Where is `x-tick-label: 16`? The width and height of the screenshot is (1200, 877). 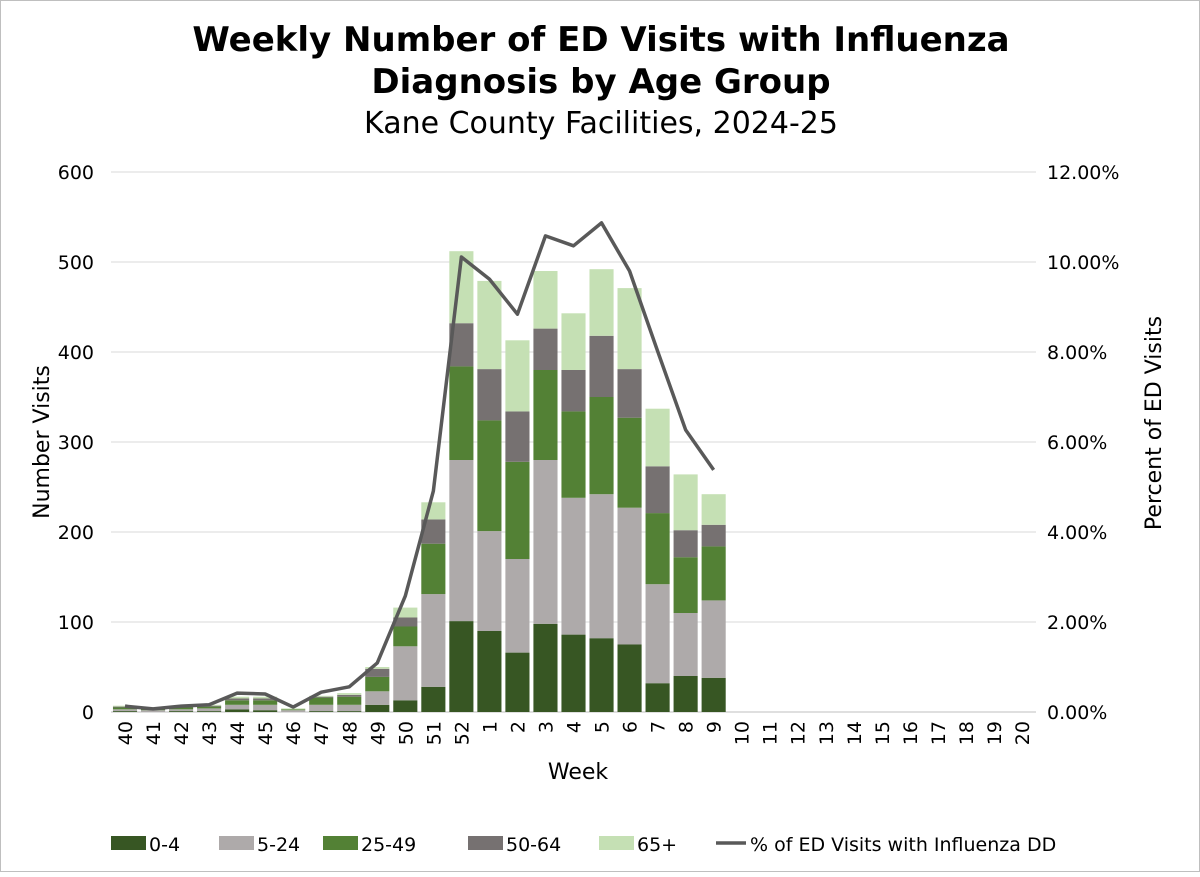
x-tick-label: 16 is located at coordinates (911, 733).